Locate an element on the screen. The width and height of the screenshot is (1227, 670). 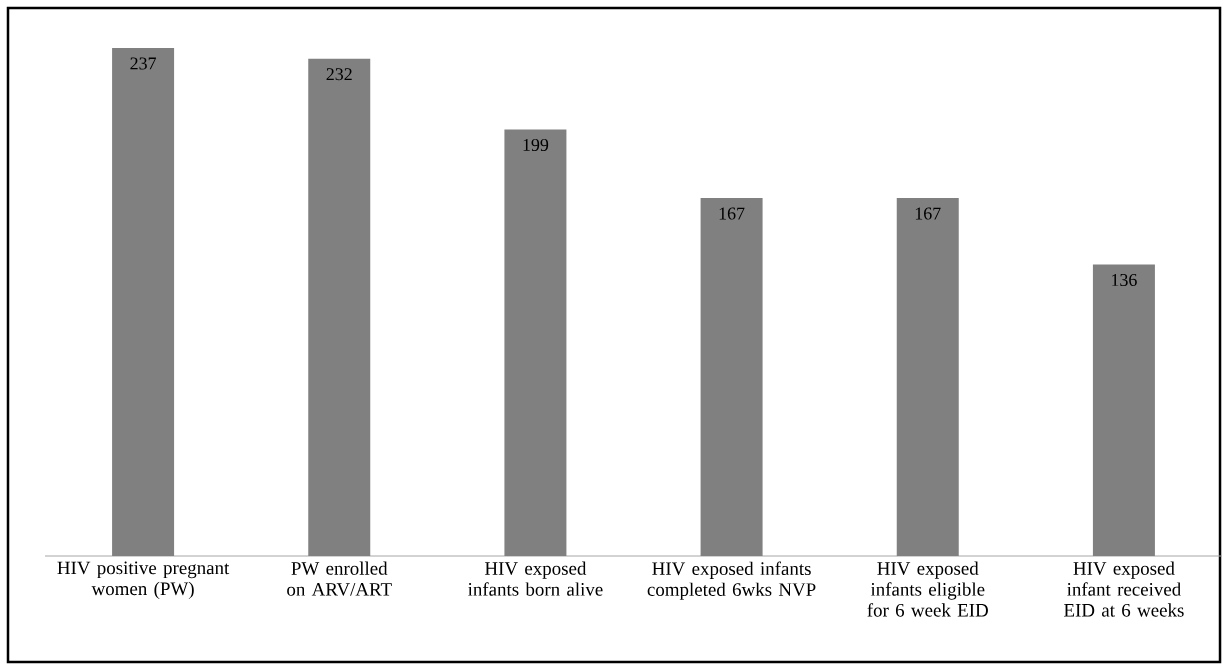
x-tick-label: PW enrolled on ARV/ART is located at coordinates (339, 578).